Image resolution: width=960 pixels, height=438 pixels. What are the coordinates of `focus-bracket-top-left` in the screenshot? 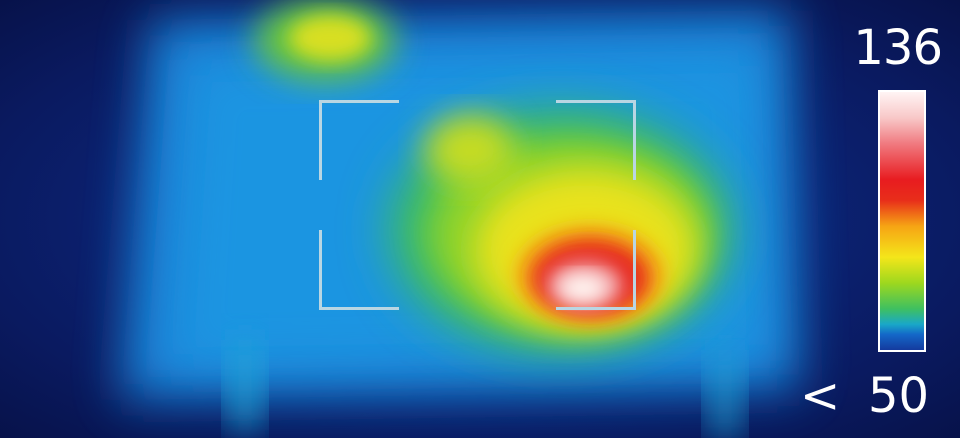 It's located at (359, 140).